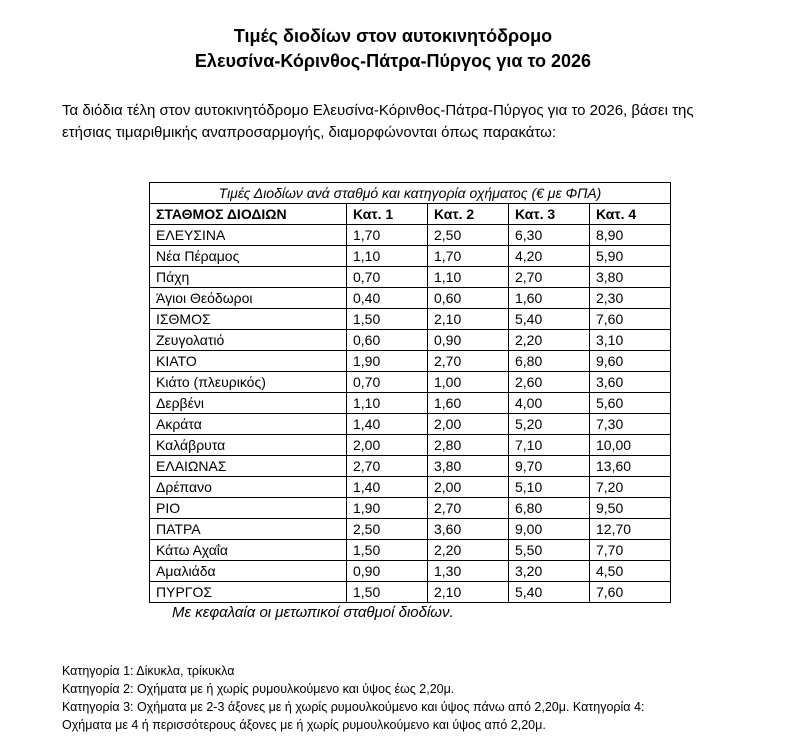 The width and height of the screenshot is (786, 754). I want to click on price-cell: 9,70, so click(549, 466).